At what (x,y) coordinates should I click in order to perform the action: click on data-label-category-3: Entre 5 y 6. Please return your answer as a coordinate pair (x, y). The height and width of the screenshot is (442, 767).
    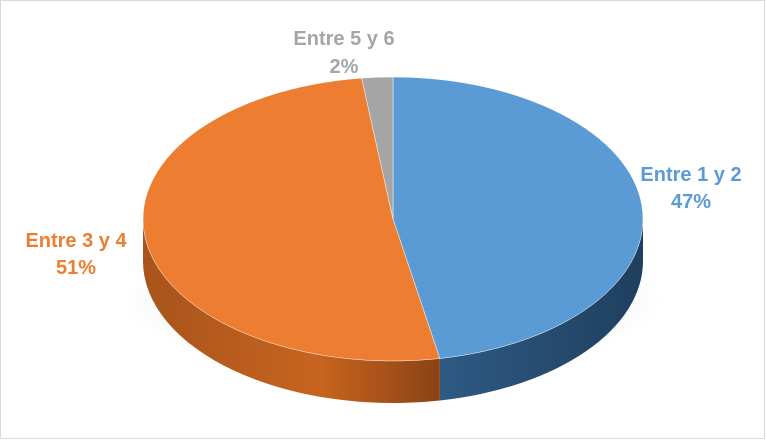
    Looking at the image, I should click on (343, 39).